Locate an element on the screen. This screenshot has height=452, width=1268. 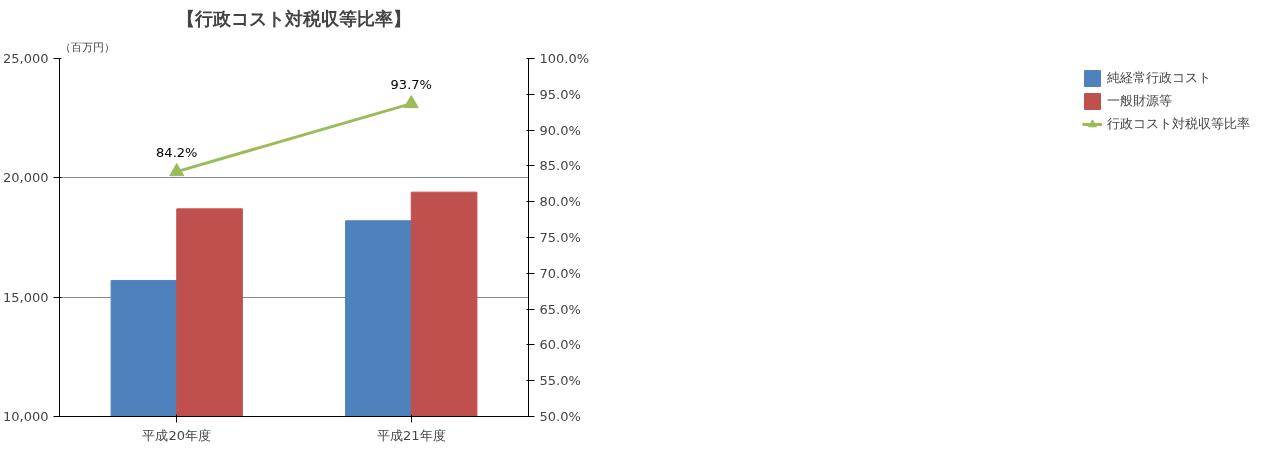
y2-tick-label: 55.0% is located at coordinates (560, 381).